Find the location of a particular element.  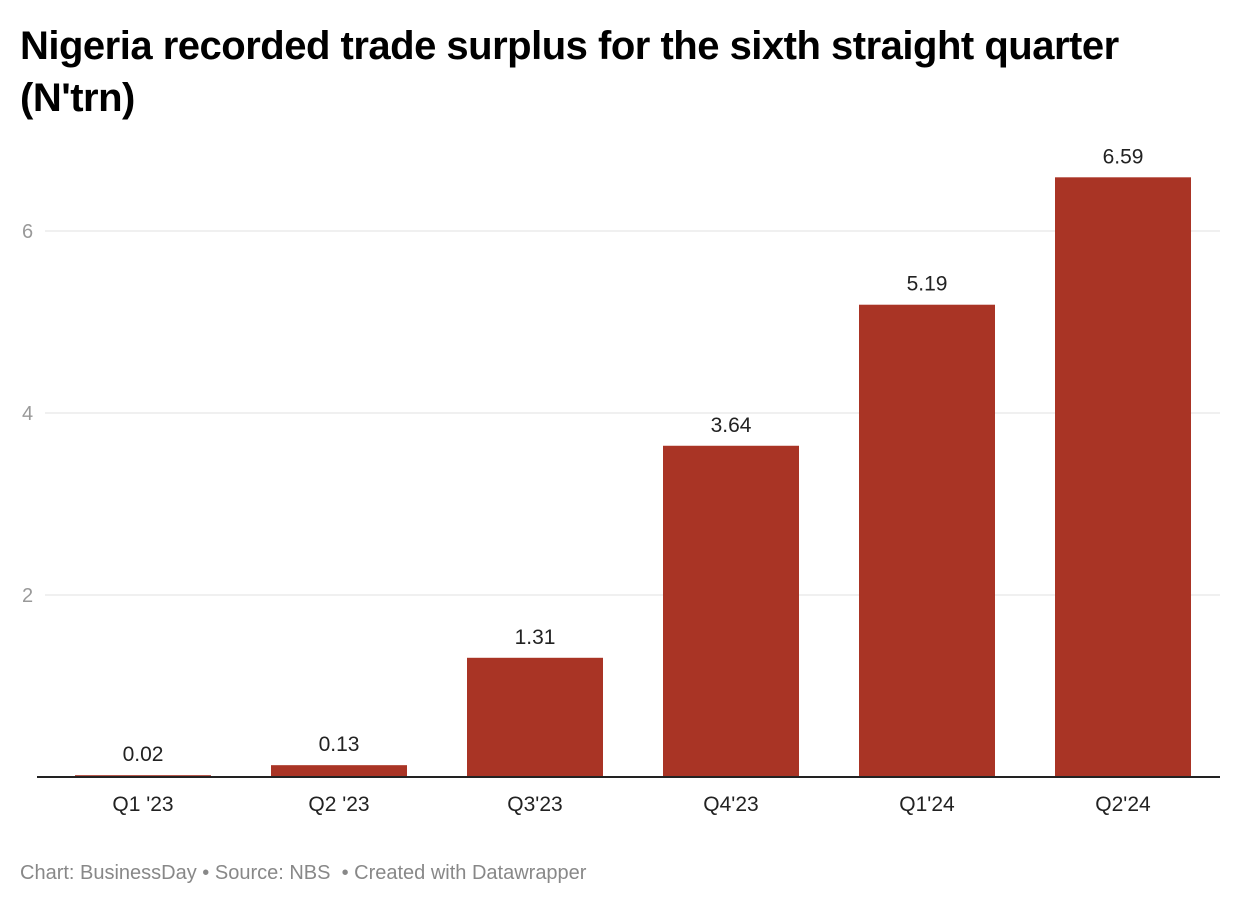

data-label: 3.64 is located at coordinates (731, 425).